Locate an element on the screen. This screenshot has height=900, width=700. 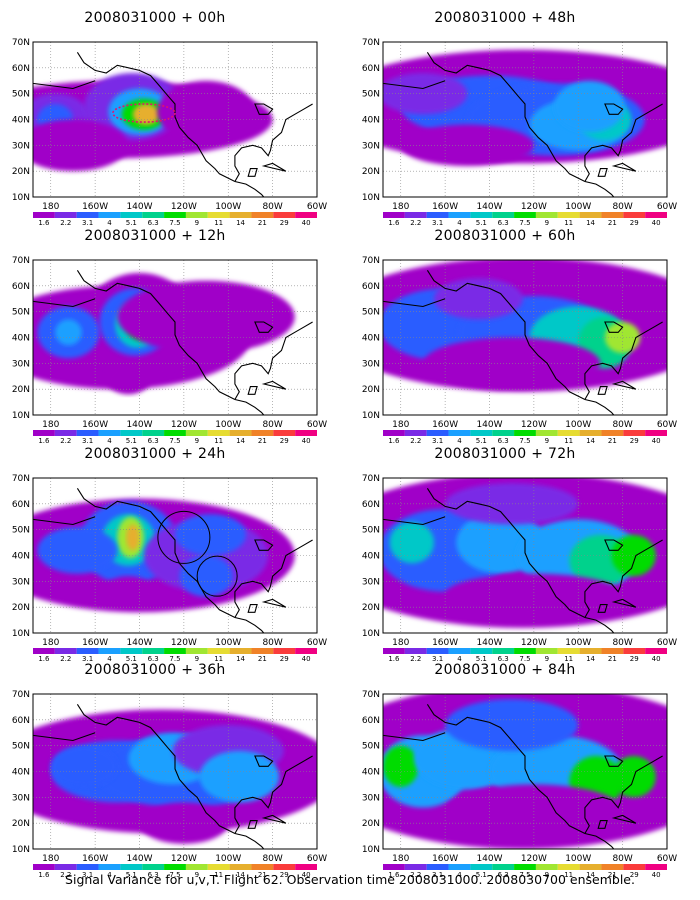
colorbar-label: 5.1 is located at coordinates (131, 658).